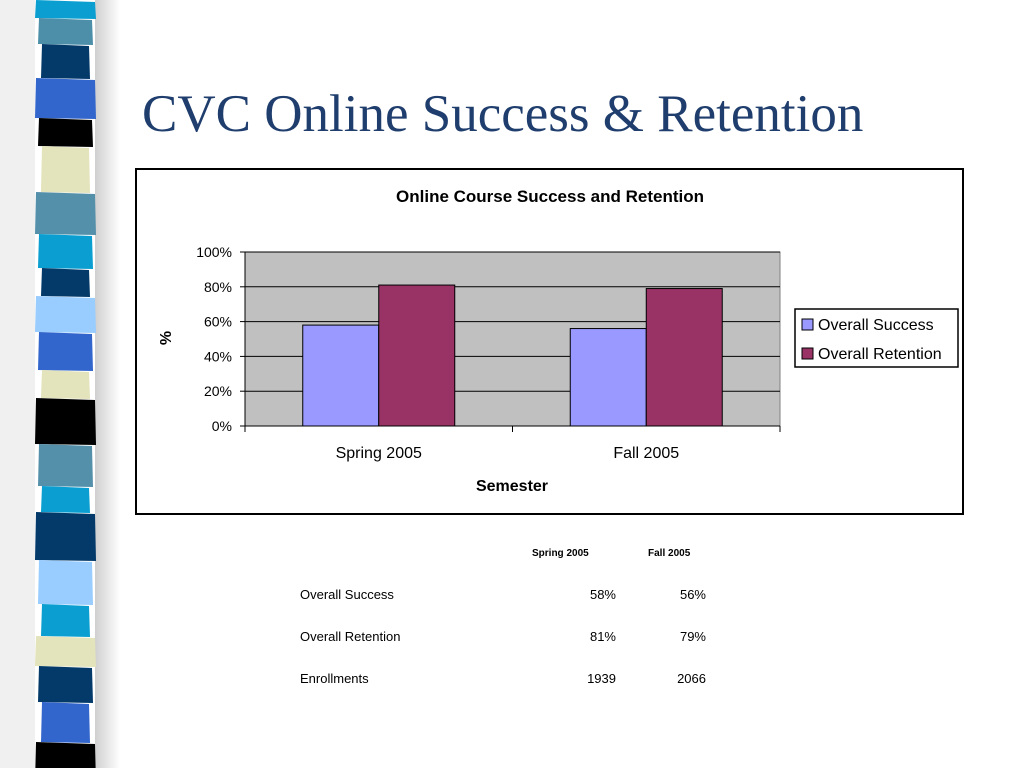 This screenshot has height=768, width=1024. I want to click on y-tick-label: 80%, so click(218, 287).